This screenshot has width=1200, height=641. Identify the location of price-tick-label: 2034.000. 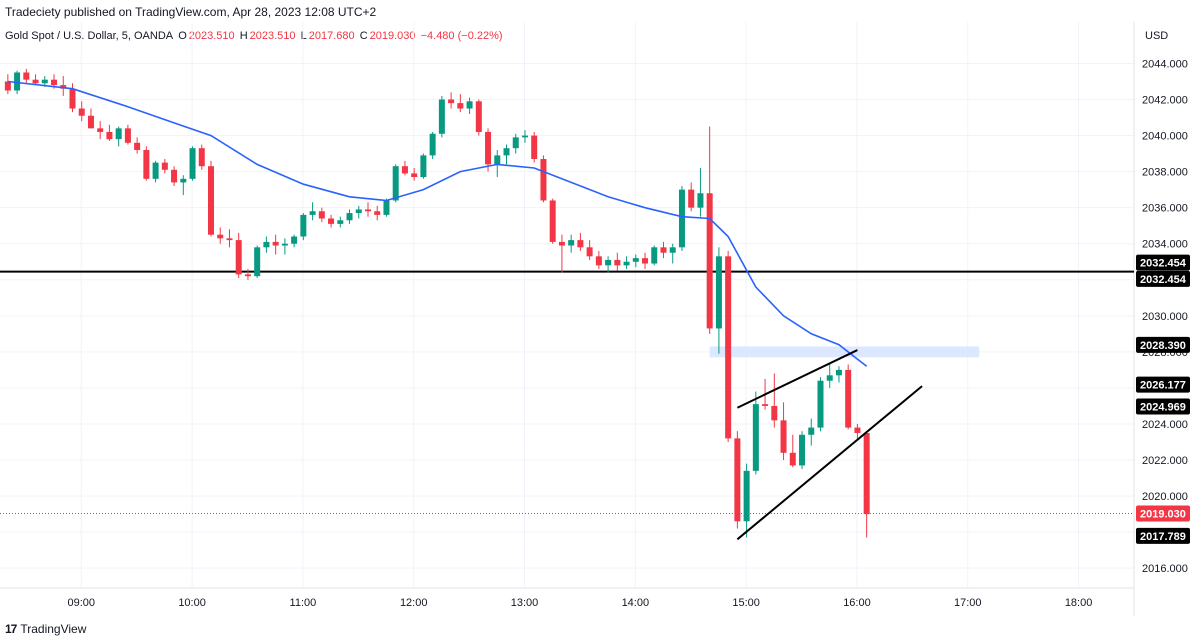
(1165, 245).